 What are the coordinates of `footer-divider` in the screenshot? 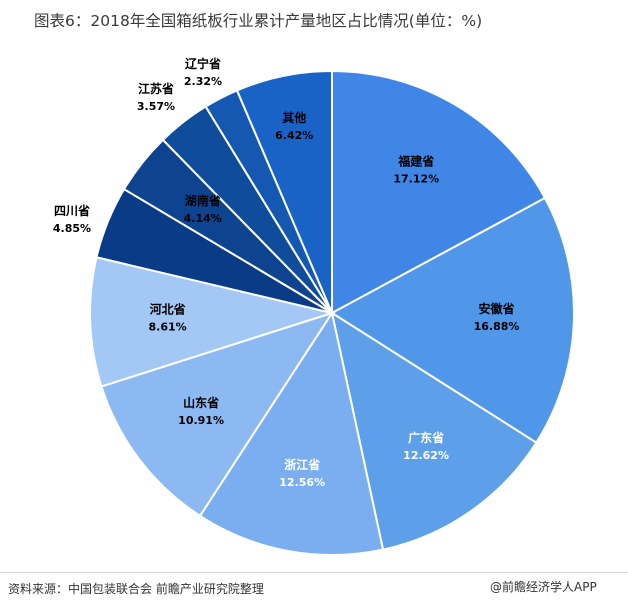 It's located at (314, 572).